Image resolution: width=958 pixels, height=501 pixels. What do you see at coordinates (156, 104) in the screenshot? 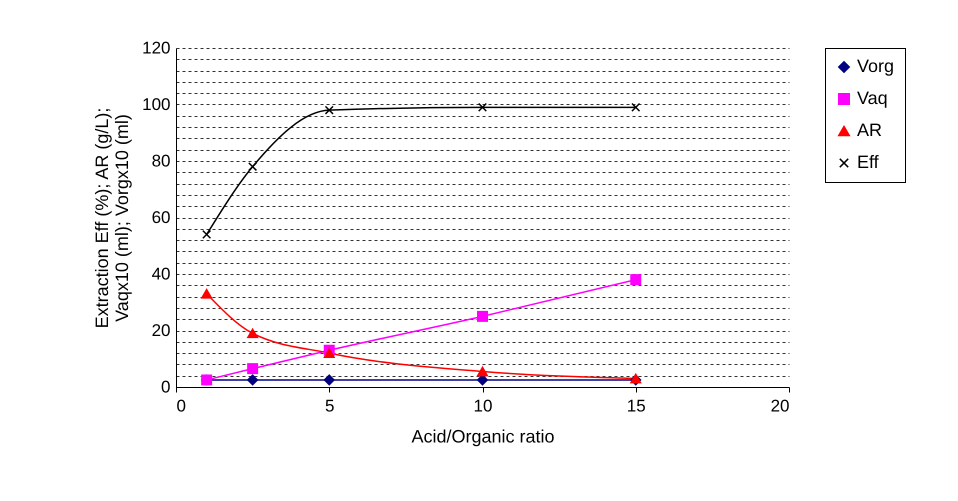
I see `y-tick-label: 100` at bounding box center [156, 104].